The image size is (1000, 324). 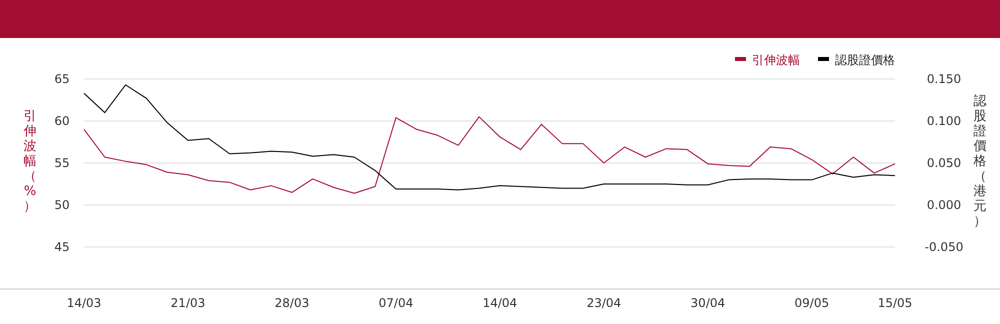 What do you see at coordinates (62, 79) in the screenshot?
I see `y-tick-label: 65` at bounding box center [62, 79].